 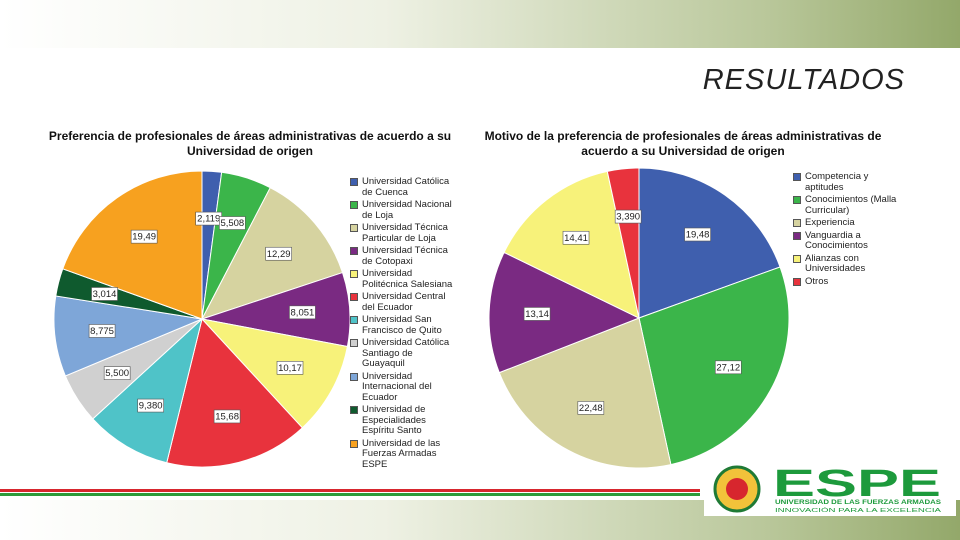 What do you see at coordinates (830, 222) in the screenshot?
I see `legend-label: Experiencia` at bounding box center [830, 222].